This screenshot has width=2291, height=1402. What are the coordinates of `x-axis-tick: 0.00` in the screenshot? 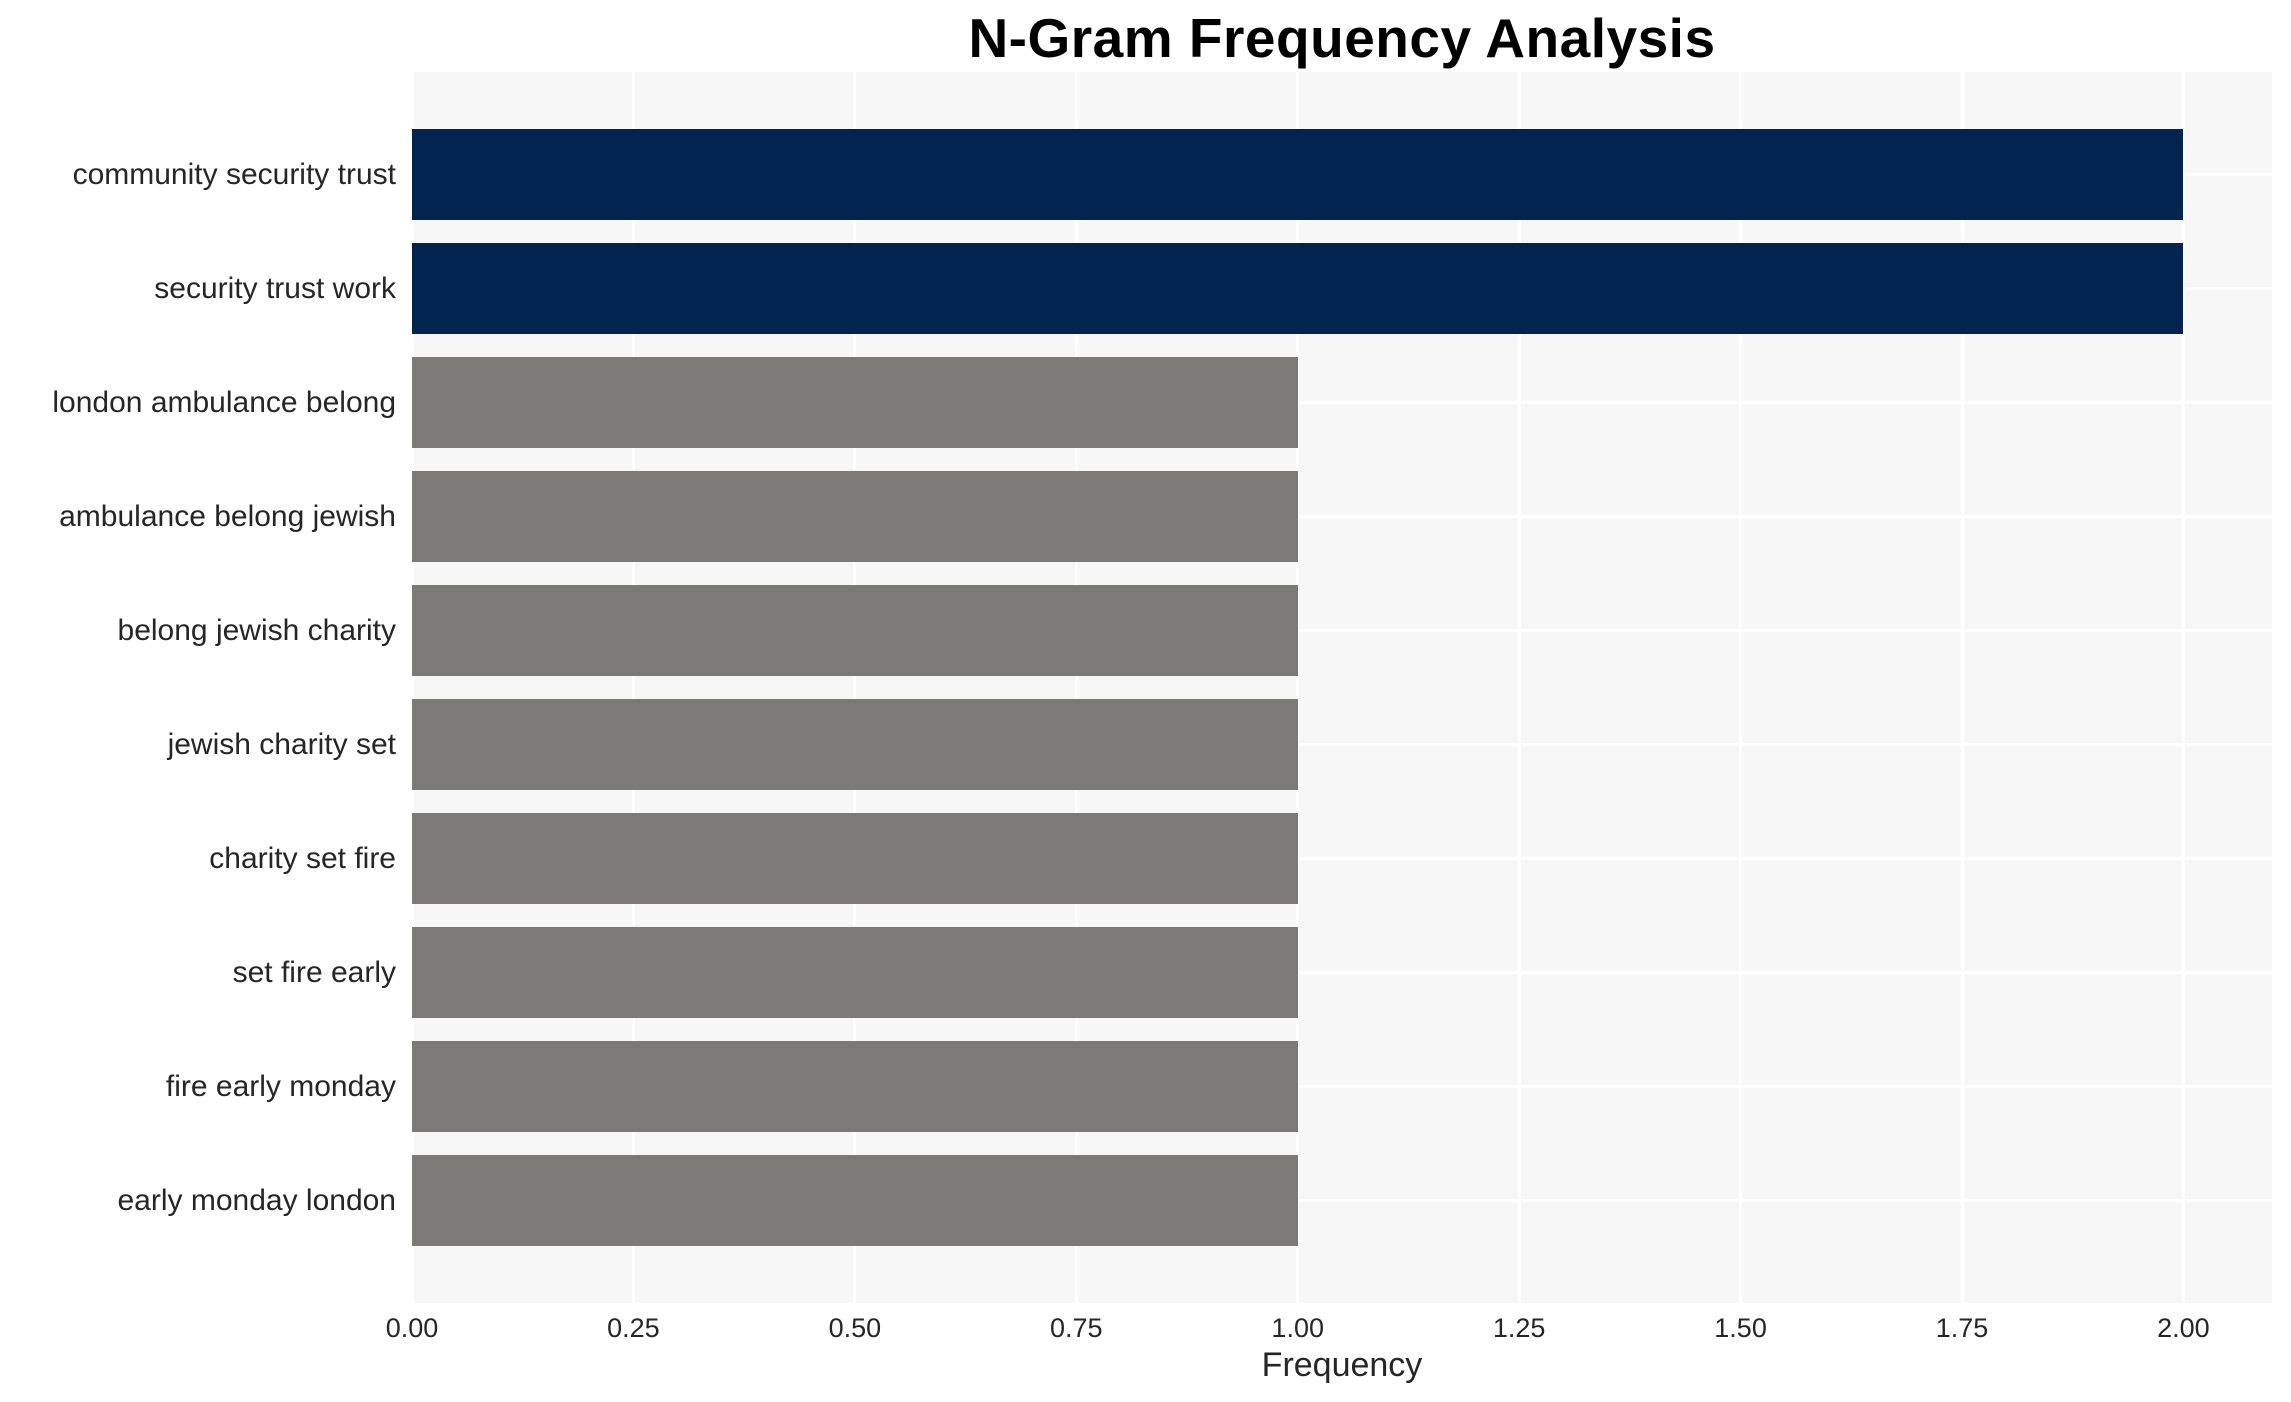 It's located at (412, 1328).